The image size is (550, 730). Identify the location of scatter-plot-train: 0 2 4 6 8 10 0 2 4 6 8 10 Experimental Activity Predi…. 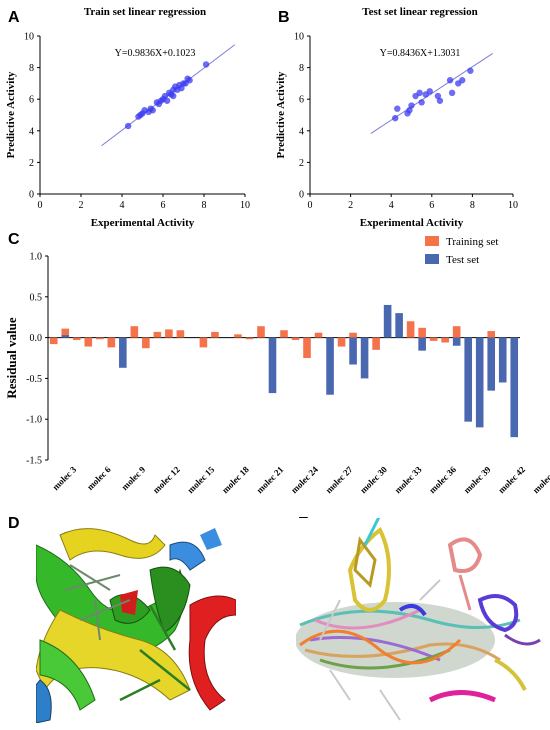
(127, 131).